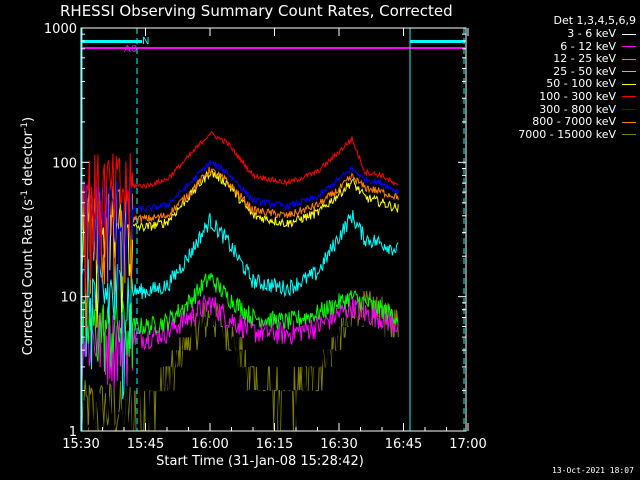  Describe the element at coordinates (112, 41) in the screenshot. I see `flag-bar-n` at that location.